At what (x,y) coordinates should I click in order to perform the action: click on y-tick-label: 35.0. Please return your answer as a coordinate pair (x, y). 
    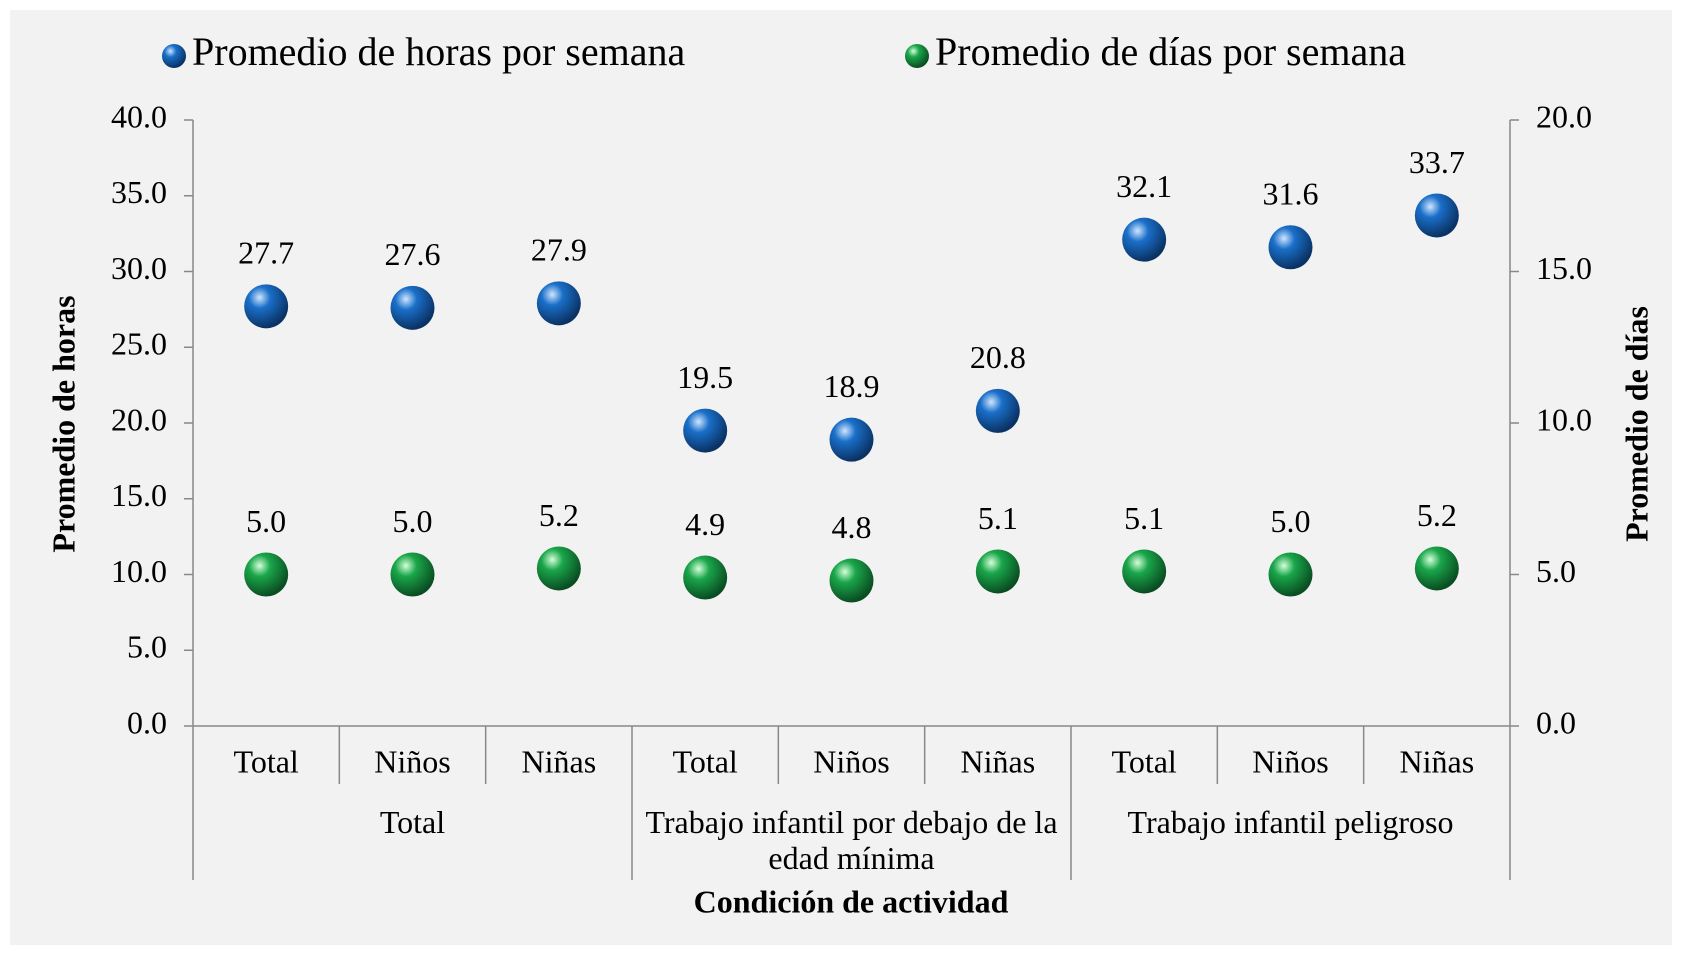
    Looking at the image, I should click on (139, 192).